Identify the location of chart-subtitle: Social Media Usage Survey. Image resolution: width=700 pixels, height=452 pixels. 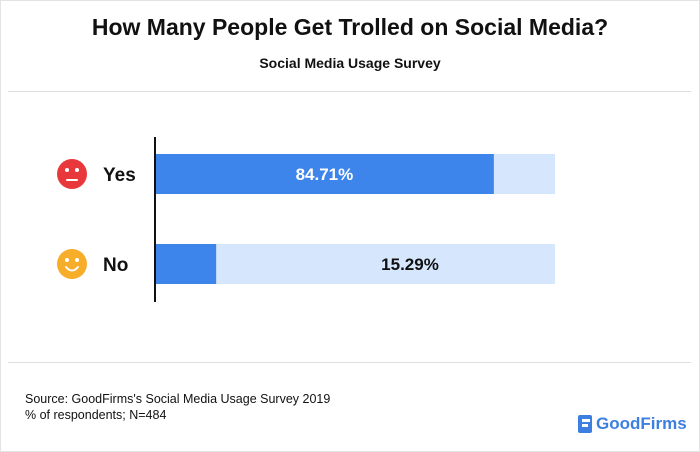
(350, 63).